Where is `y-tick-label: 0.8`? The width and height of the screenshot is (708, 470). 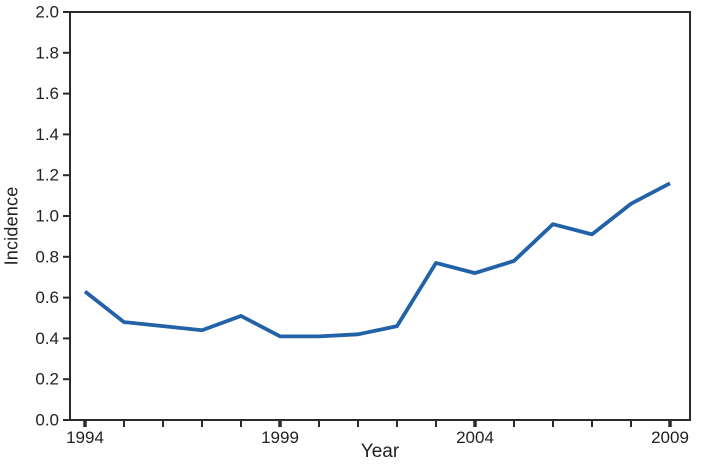
y-tick-label: 0.8 is located at coordinates (47, 256).